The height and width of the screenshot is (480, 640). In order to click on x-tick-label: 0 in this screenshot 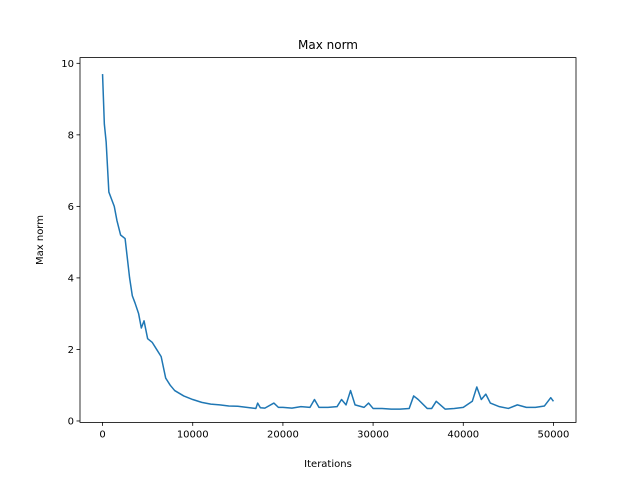, I will do `click(102, 434)`.